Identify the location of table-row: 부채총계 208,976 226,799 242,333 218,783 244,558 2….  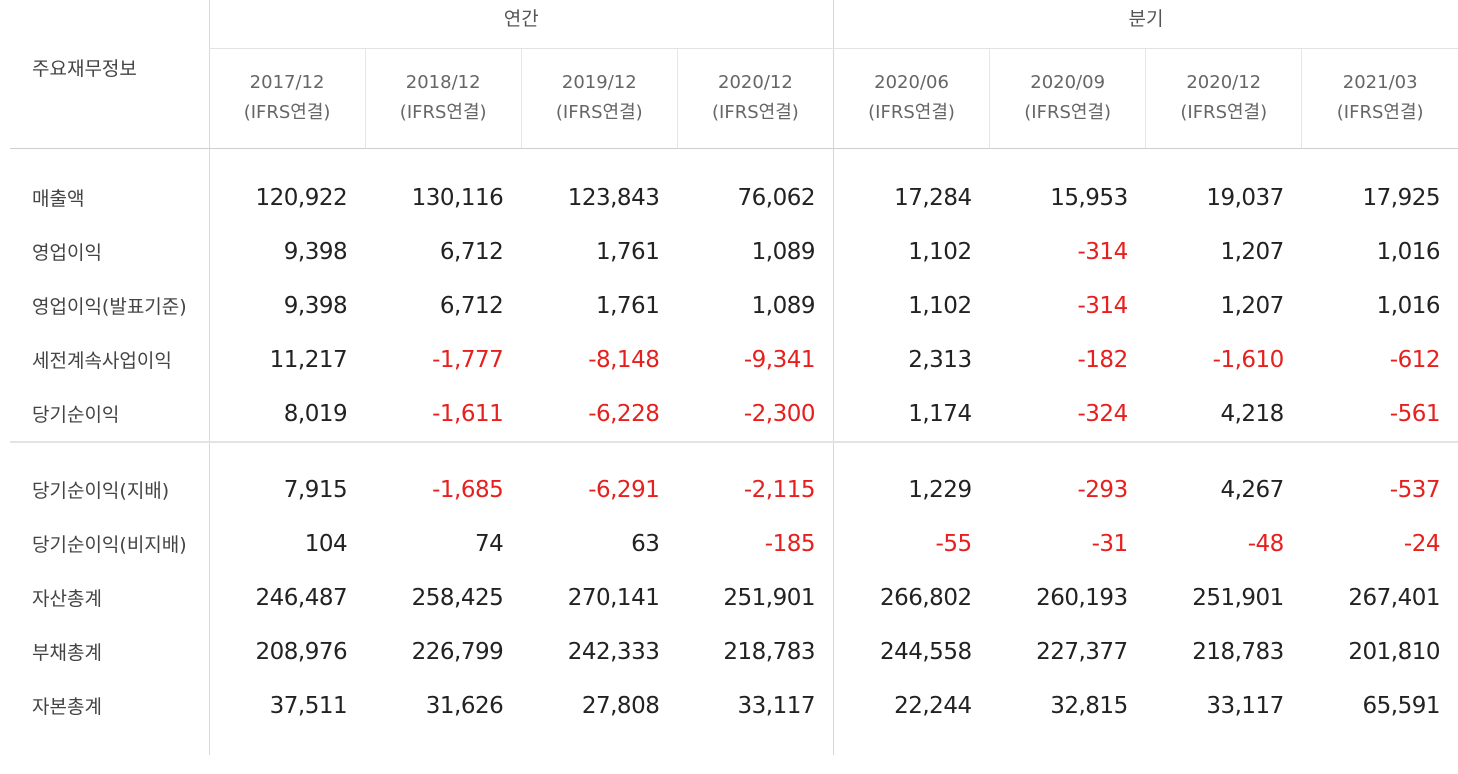
(734, 651).